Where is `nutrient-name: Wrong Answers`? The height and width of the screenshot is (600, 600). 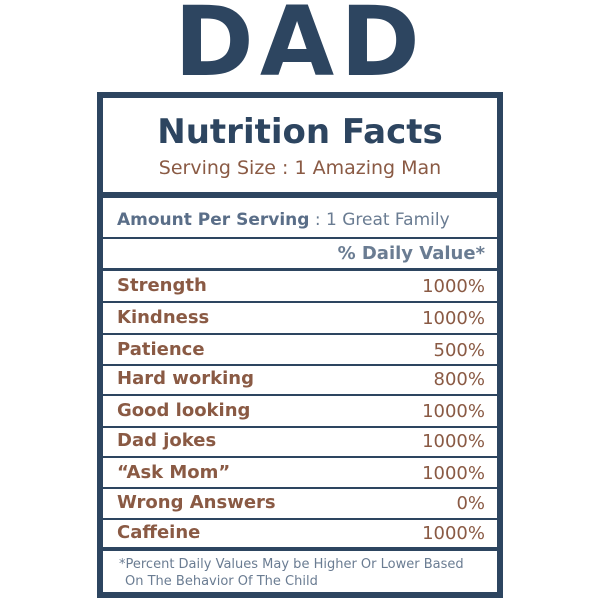
nutrient-name: Wrong Answers is located at coordinates (196, 502).